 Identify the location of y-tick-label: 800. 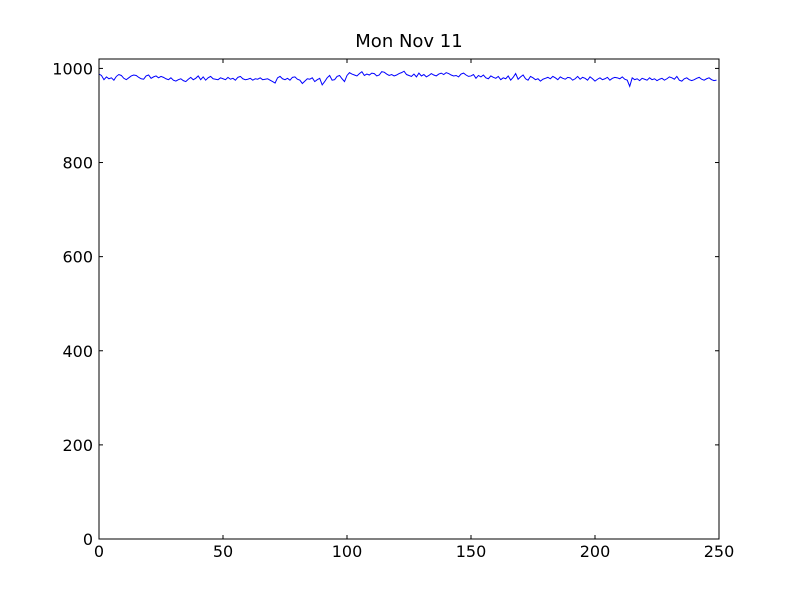
(77, 163).